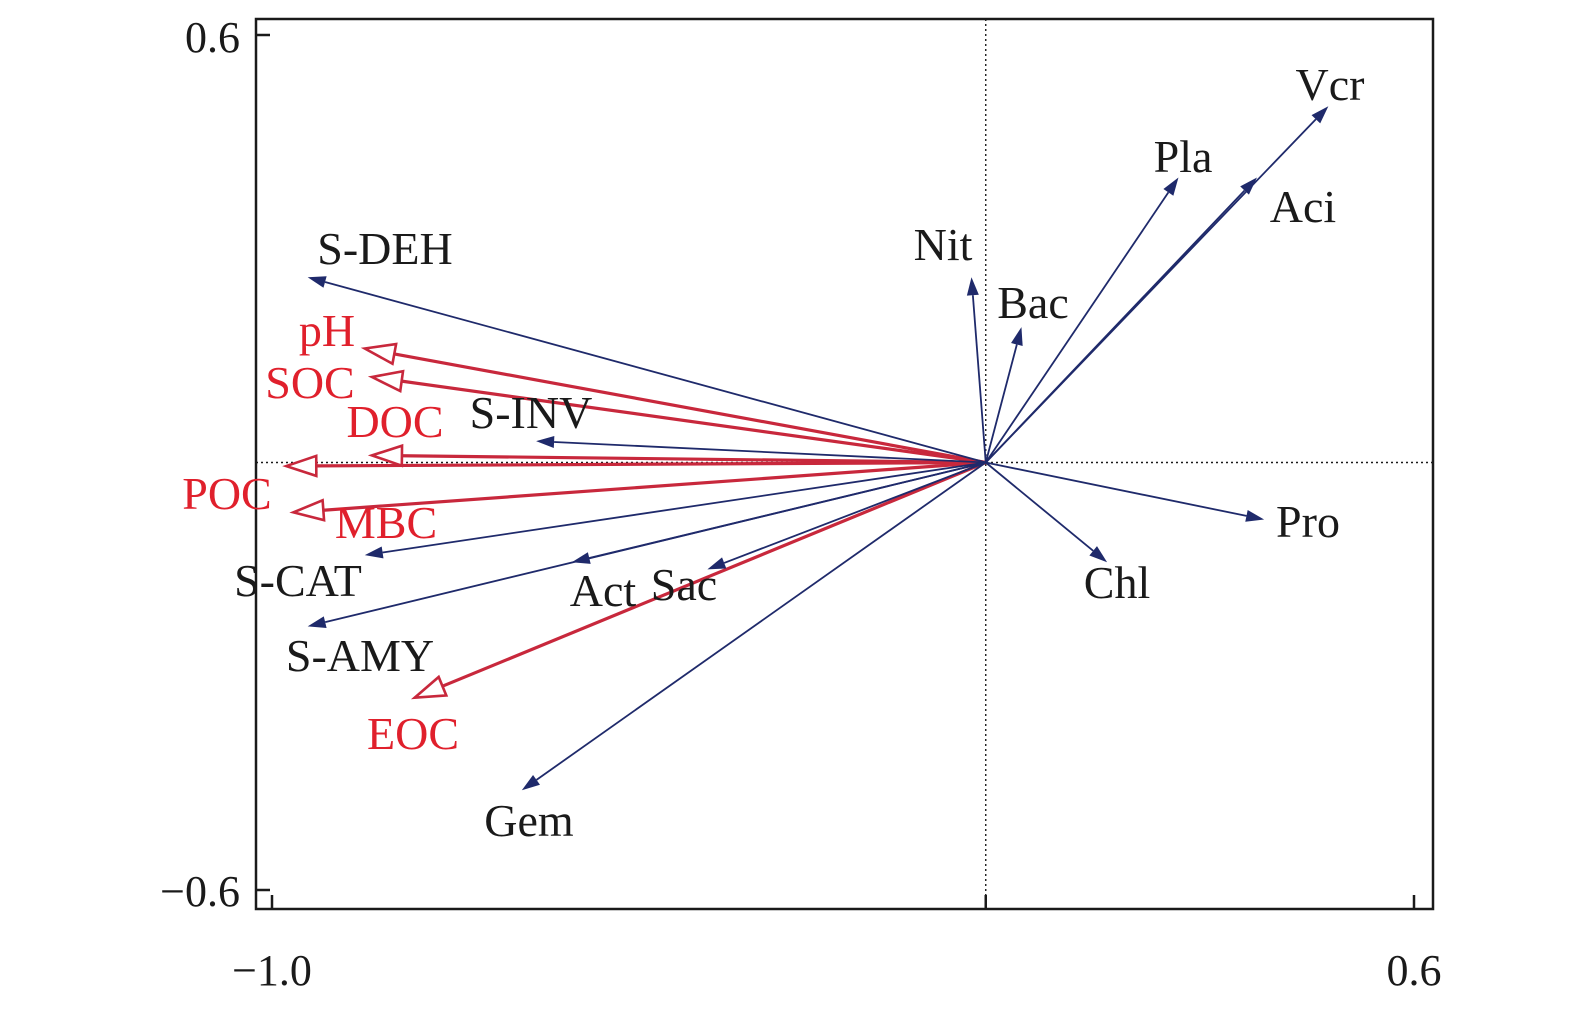 Image resolution: width=1575 pixels, height=1014 pixels. What do you see at coordinates (317, 622) in the screenshot?
I see `species-arrowhead-s-amy` at bounding box center [317, 622].